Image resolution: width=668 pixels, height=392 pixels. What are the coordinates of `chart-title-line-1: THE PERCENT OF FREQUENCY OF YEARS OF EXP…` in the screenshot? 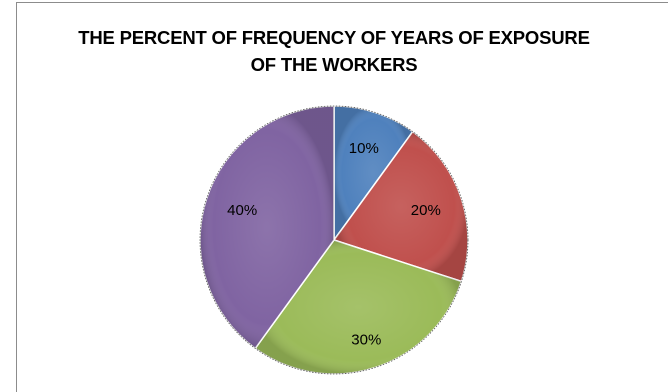 It's located at (334, 37).